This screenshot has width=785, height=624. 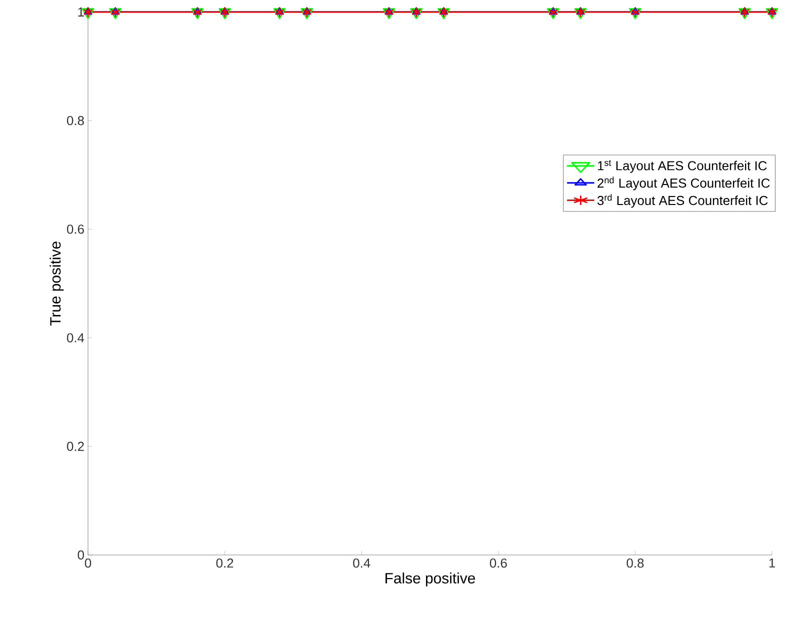 I want to click on x-tick-label: 0.8, so click(x=635, y=563).